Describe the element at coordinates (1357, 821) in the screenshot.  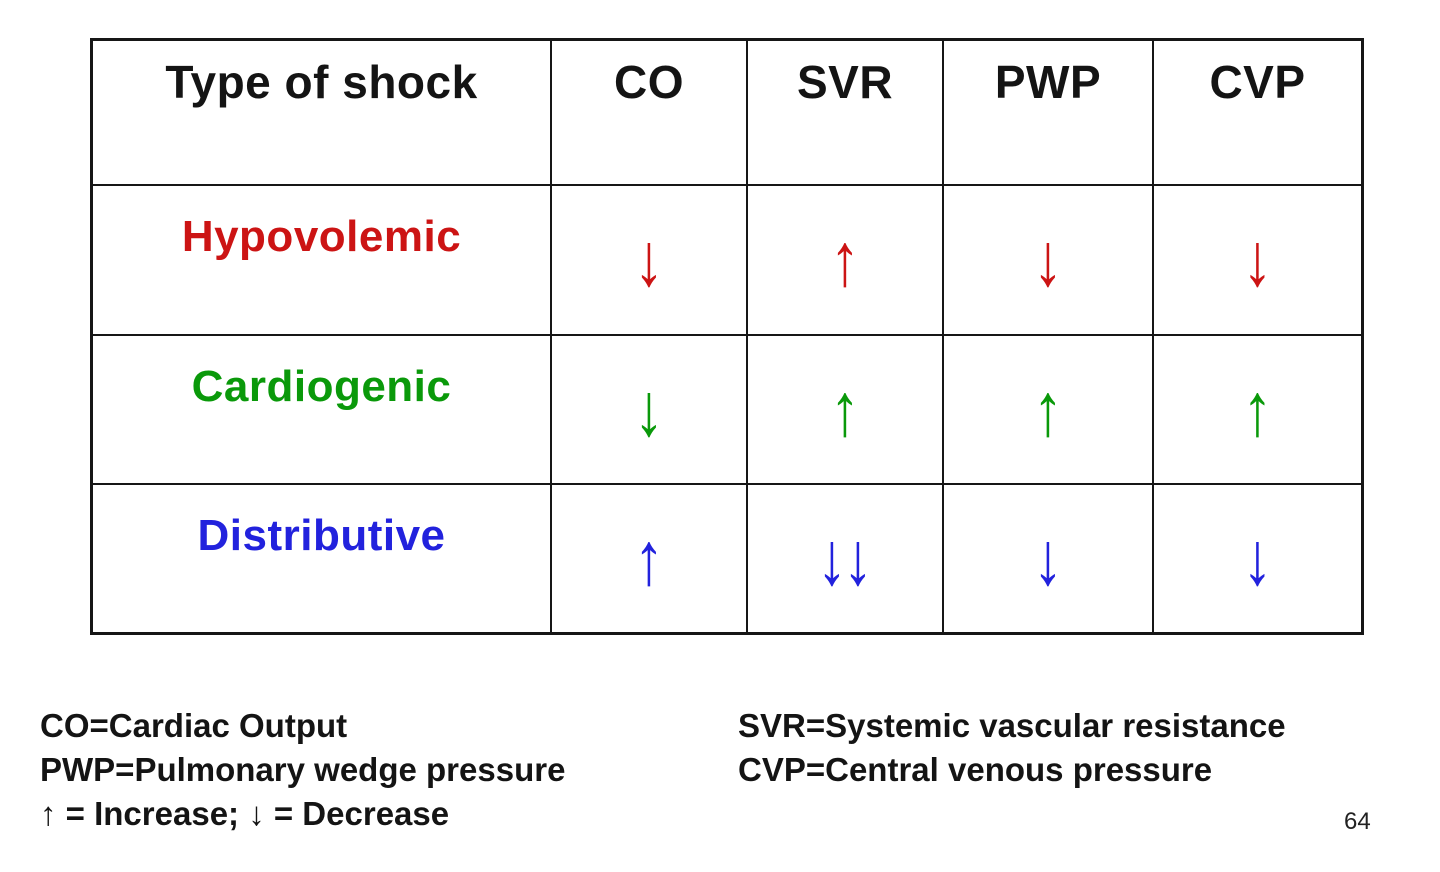
I see `page-number: 64` at that location.